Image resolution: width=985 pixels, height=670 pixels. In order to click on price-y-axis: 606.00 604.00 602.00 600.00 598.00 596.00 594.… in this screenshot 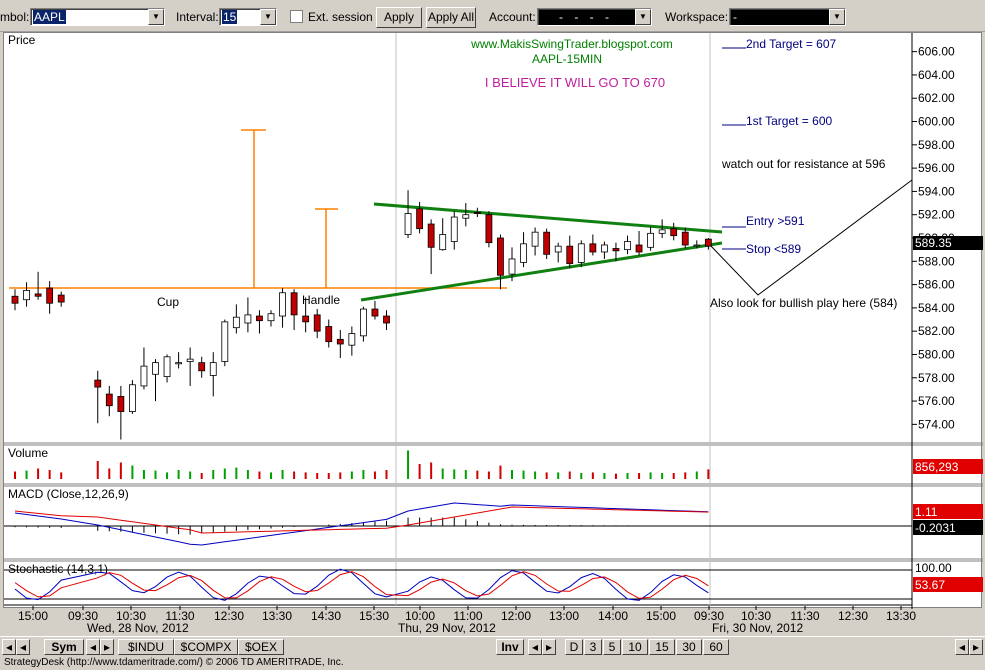, I will do `click(933, 238)`.